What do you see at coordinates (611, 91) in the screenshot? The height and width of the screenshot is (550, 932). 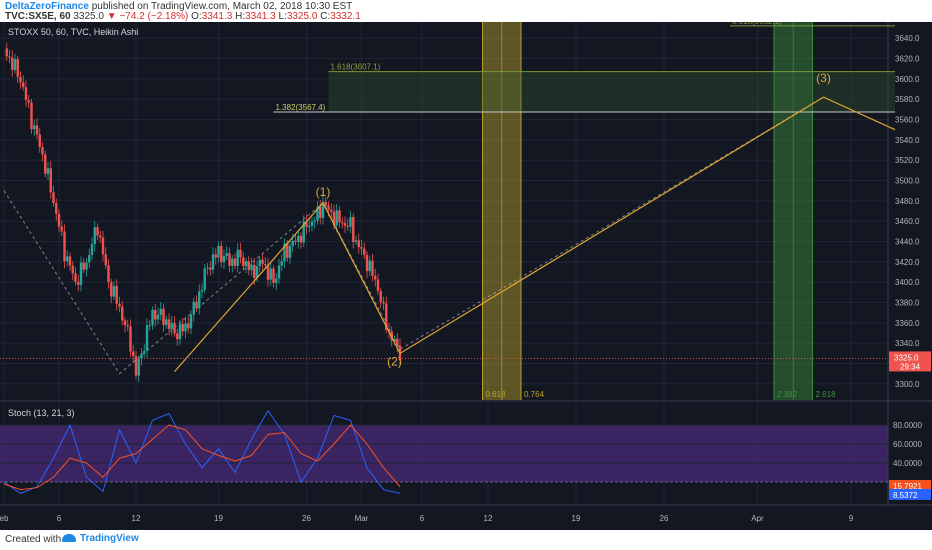 I see `fib-extension-zone` at bounding box center [611, 91].